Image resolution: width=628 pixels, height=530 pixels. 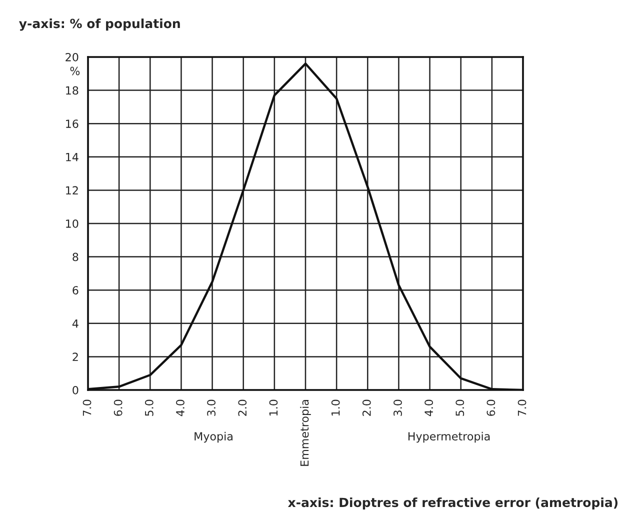 I want to click on y-tick-label: 8, so click(x=75, y=257).